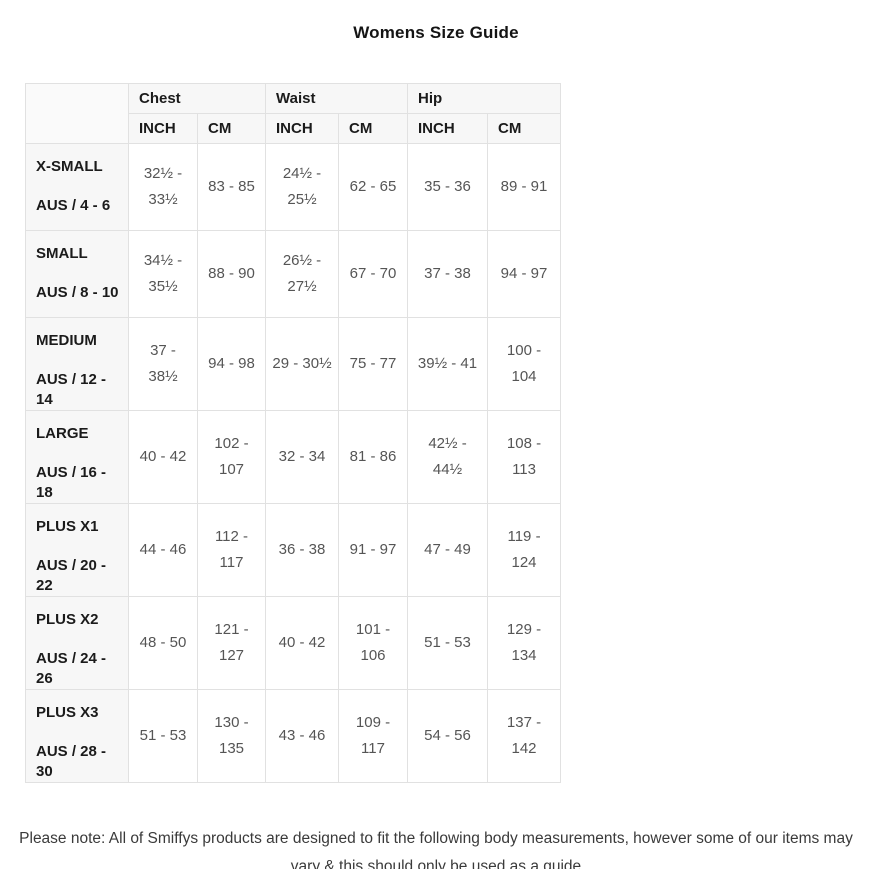 This screenshot has height=869, width=872. I want to click on chest-cm-value: 112 - 117, so click(231, 550).